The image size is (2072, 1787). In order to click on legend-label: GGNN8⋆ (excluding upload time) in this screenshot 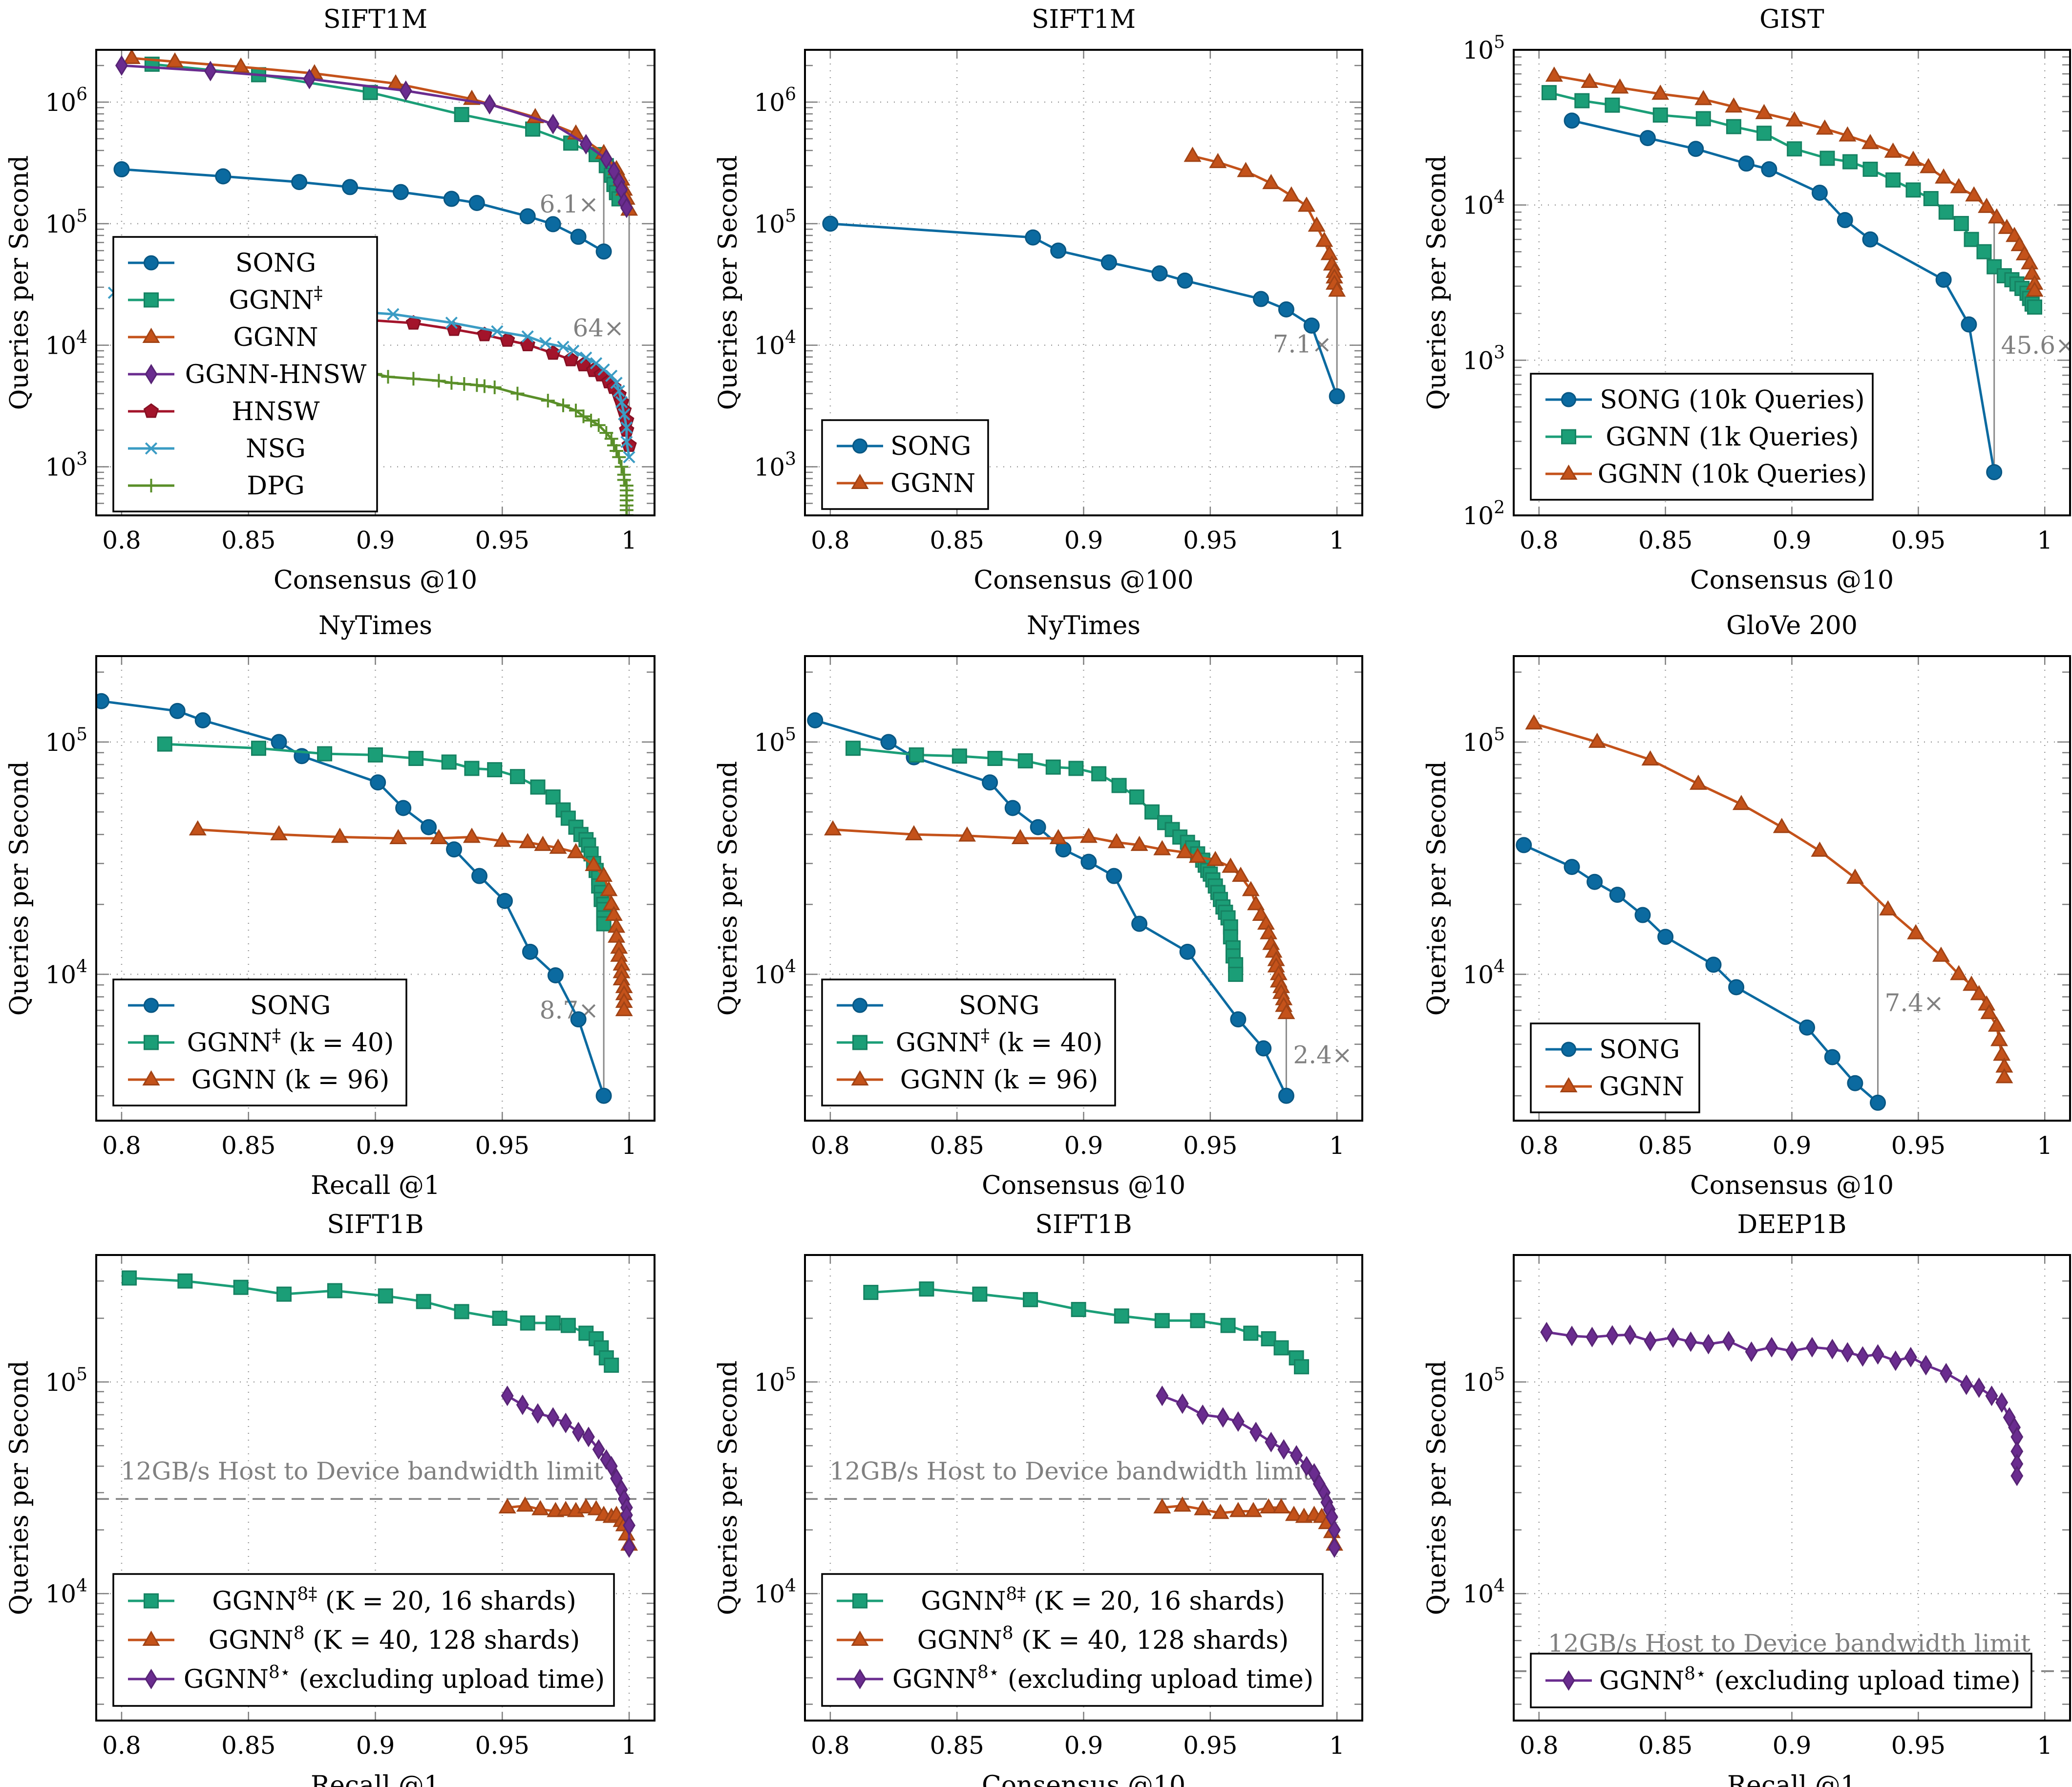, I will do `click(395, 1678)`.